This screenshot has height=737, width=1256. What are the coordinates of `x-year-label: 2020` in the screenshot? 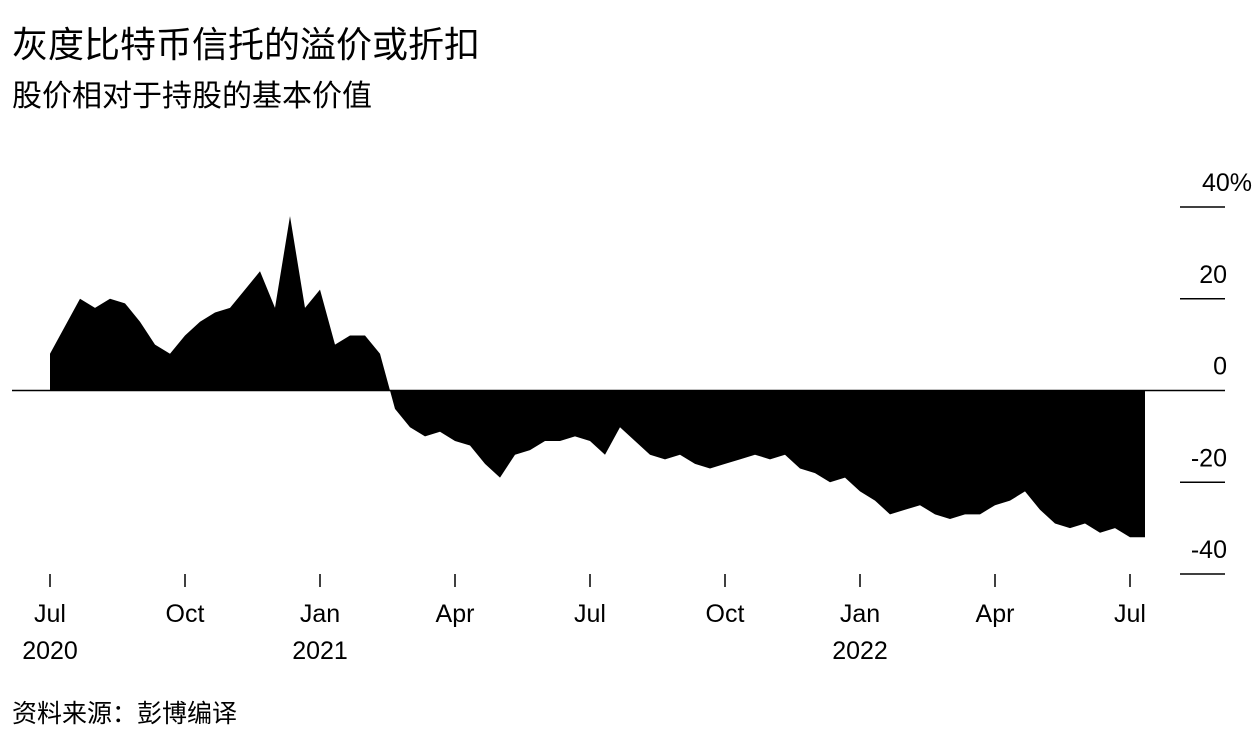 It's located at (50, 651).